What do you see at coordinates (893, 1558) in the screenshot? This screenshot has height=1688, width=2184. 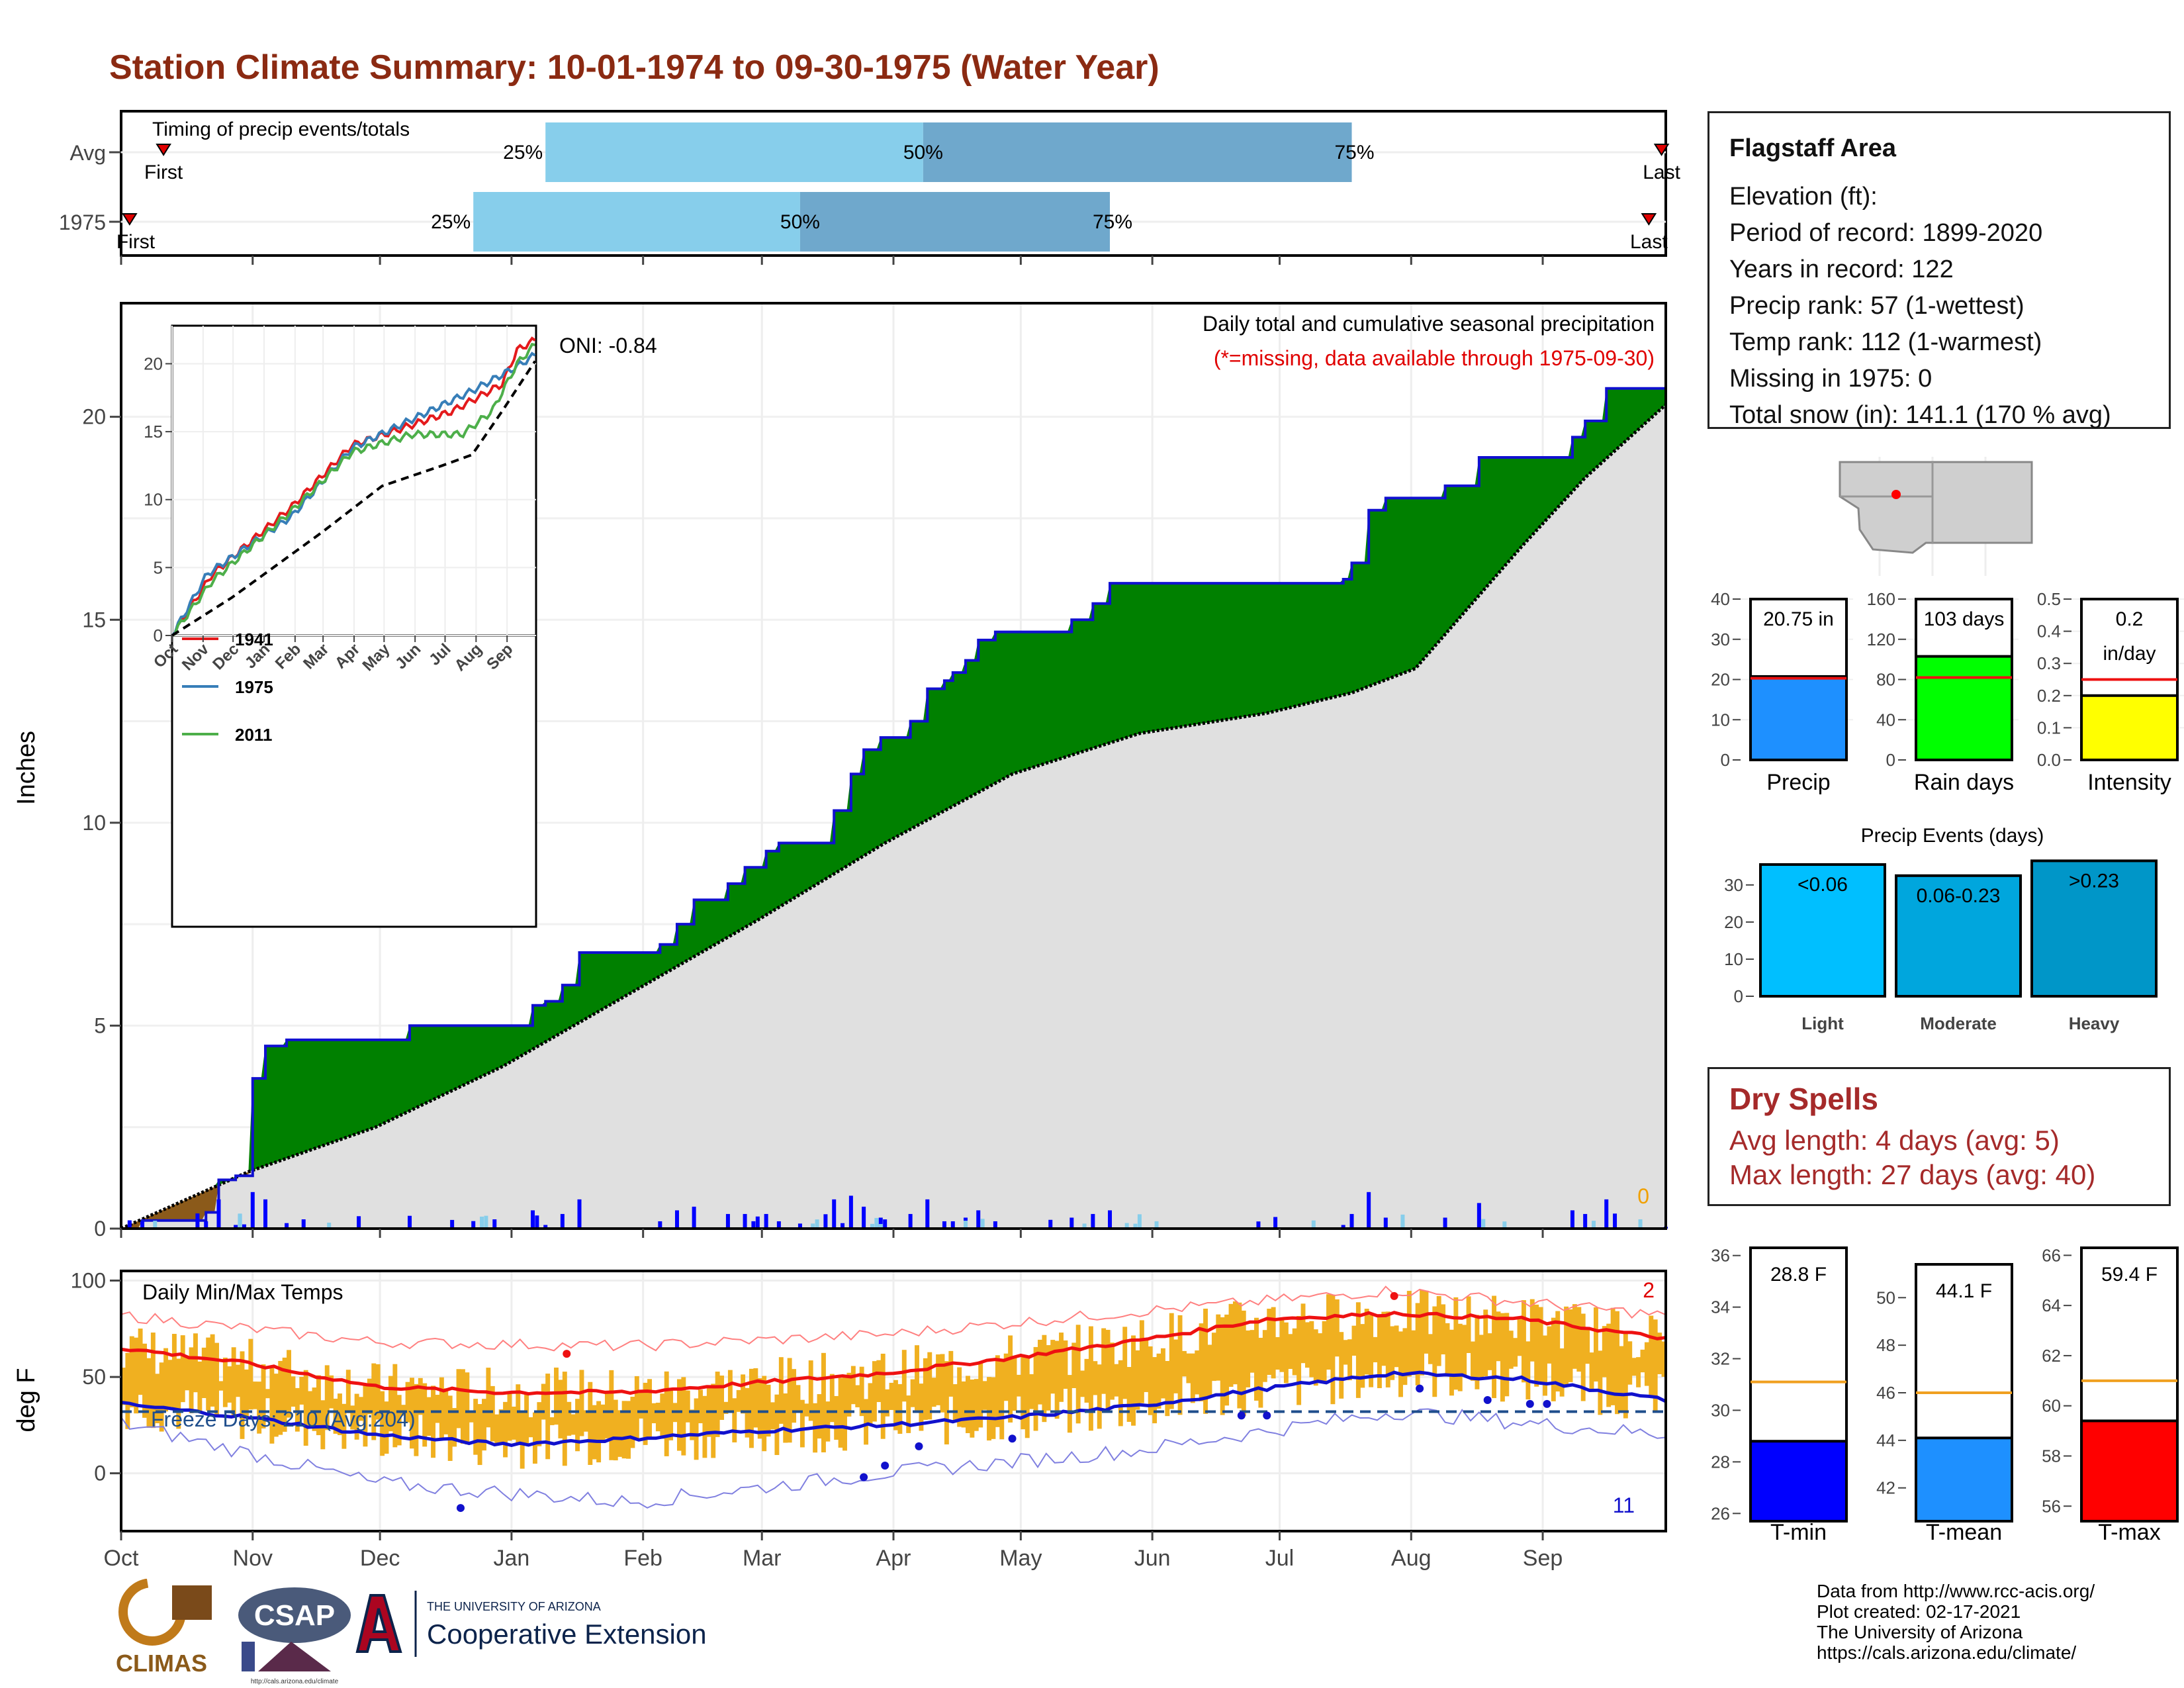 I see `month-tick-label: Apr` at bounding box center [893, 1558].